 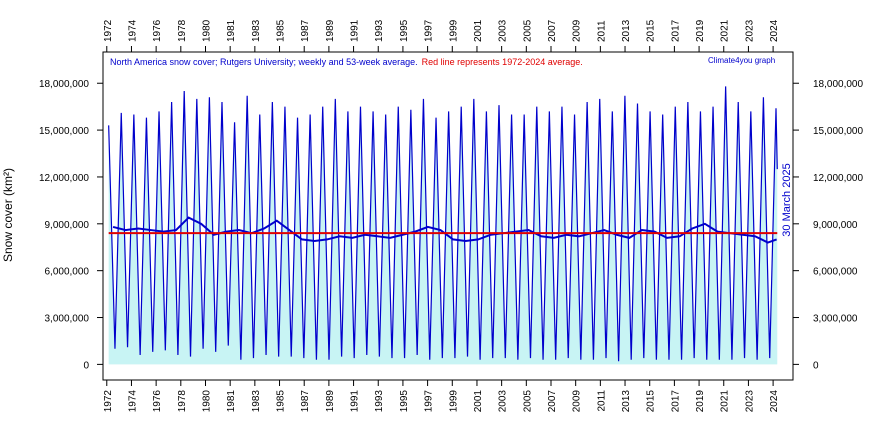 I want to click on credit: Climate4you graph, so click(x=741, y=60).